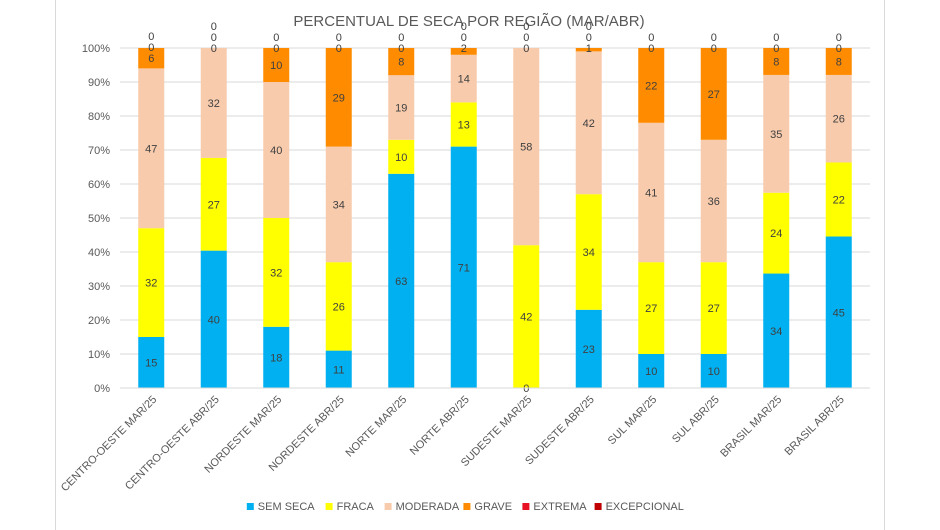  I want to click on legend-label: EXTREMA, so click(560, 507).